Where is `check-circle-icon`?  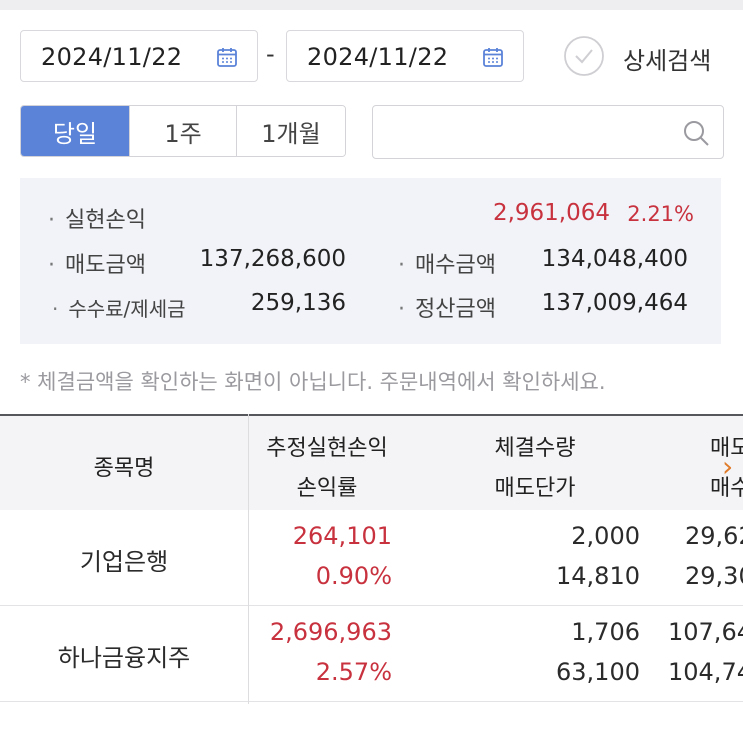
check-circle-icon is located at coordinates (584, 56).